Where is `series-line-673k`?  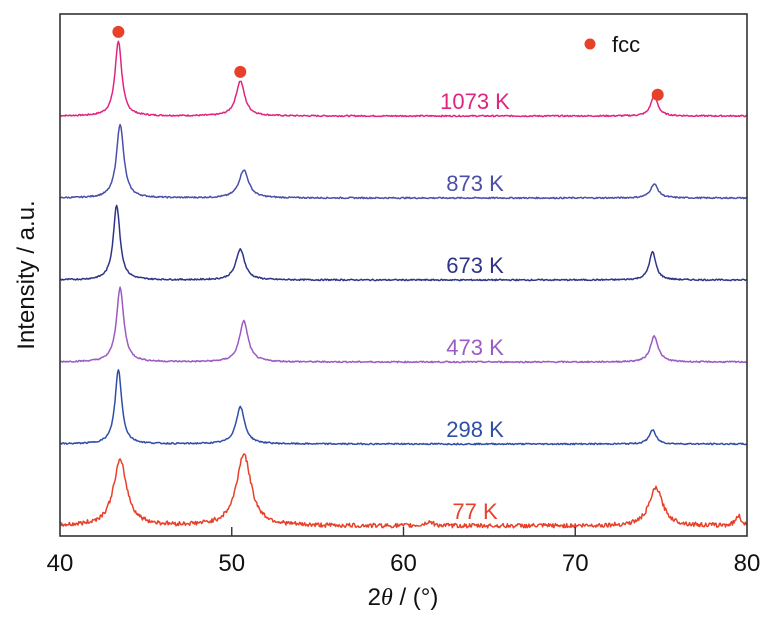 series-line-673k is located at coordinates (403, 243).